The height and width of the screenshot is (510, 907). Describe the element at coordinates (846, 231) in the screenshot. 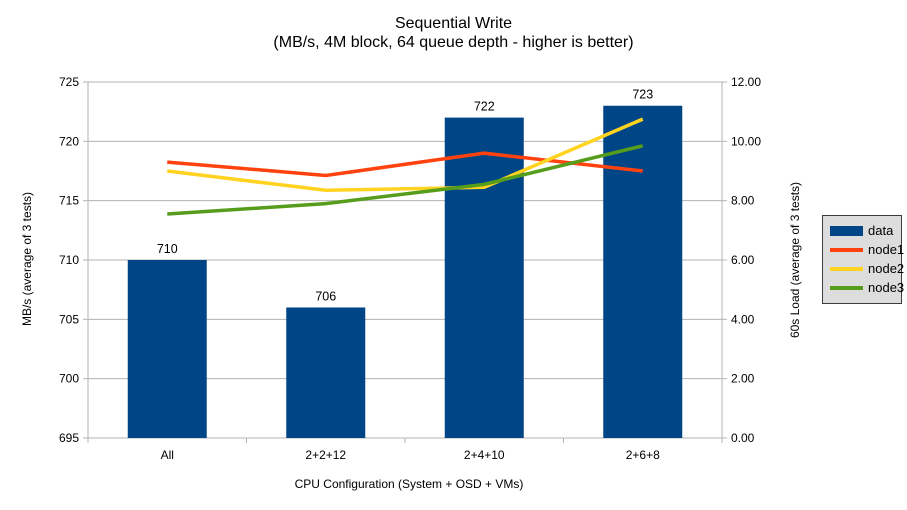

I see `legend-swatch-bar` at that location.